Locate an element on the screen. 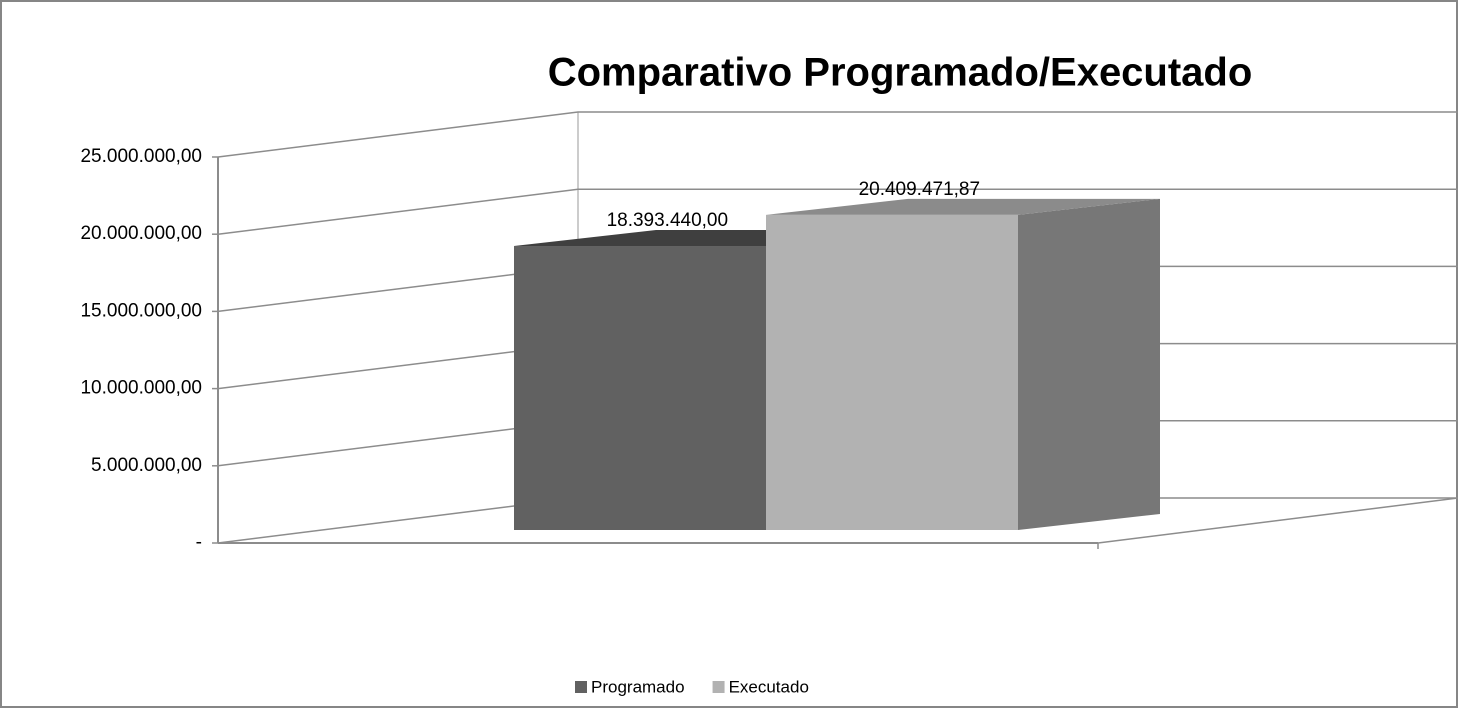 This screenshot has height=708, width=1458. y-tick-label: - is located at coordinates (199, 542).